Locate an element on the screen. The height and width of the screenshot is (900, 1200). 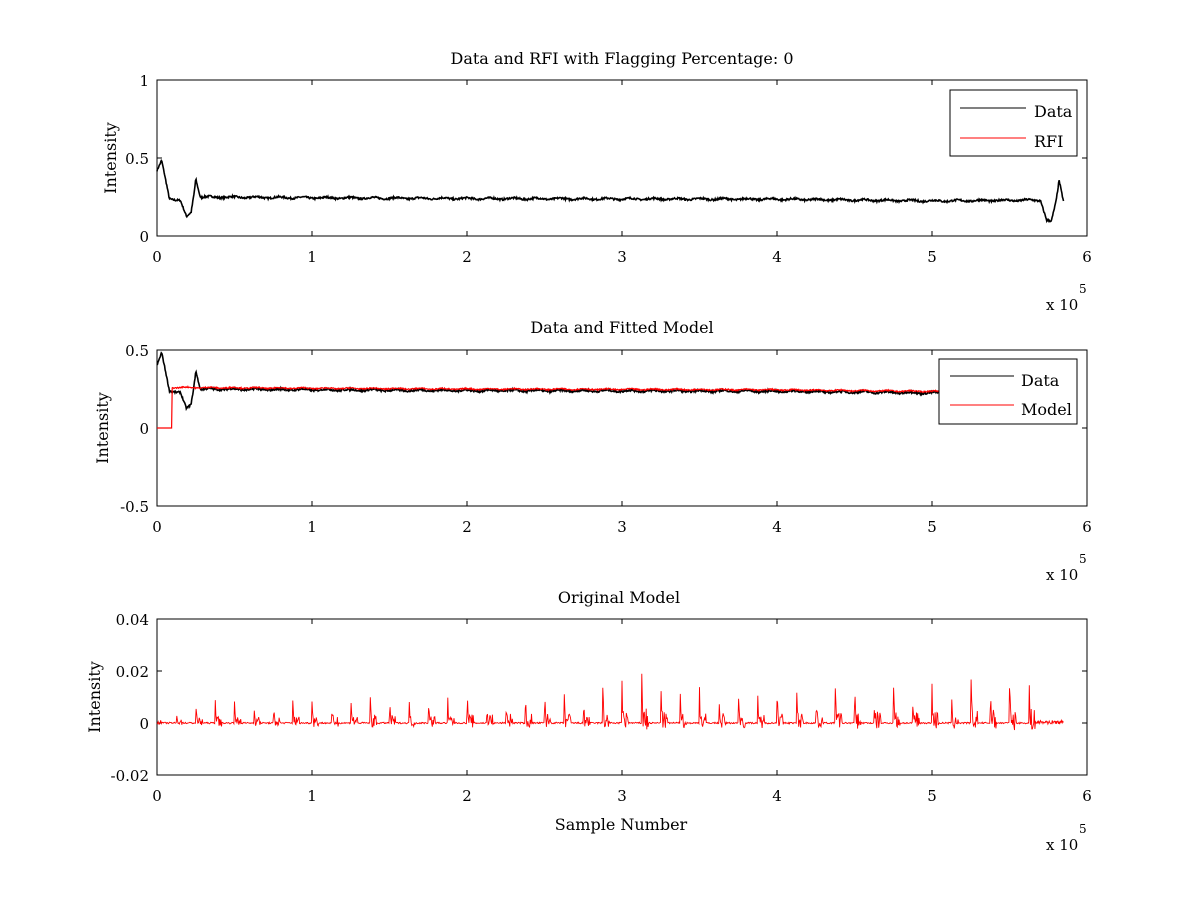
legend: Data Model is located at coordinates (1008, 391).